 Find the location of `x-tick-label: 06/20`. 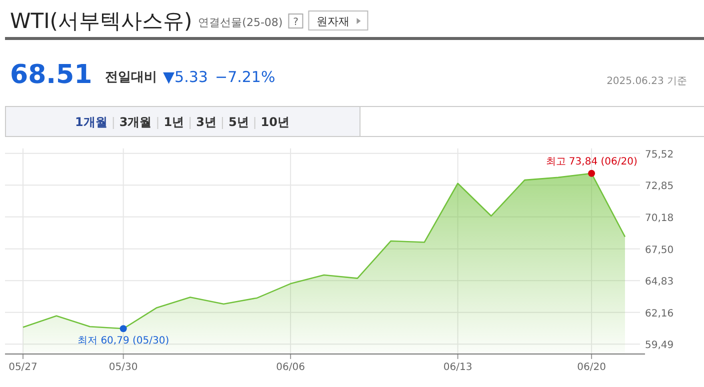

x-tick-label: 06/20 is located at coordinates (591, 367).